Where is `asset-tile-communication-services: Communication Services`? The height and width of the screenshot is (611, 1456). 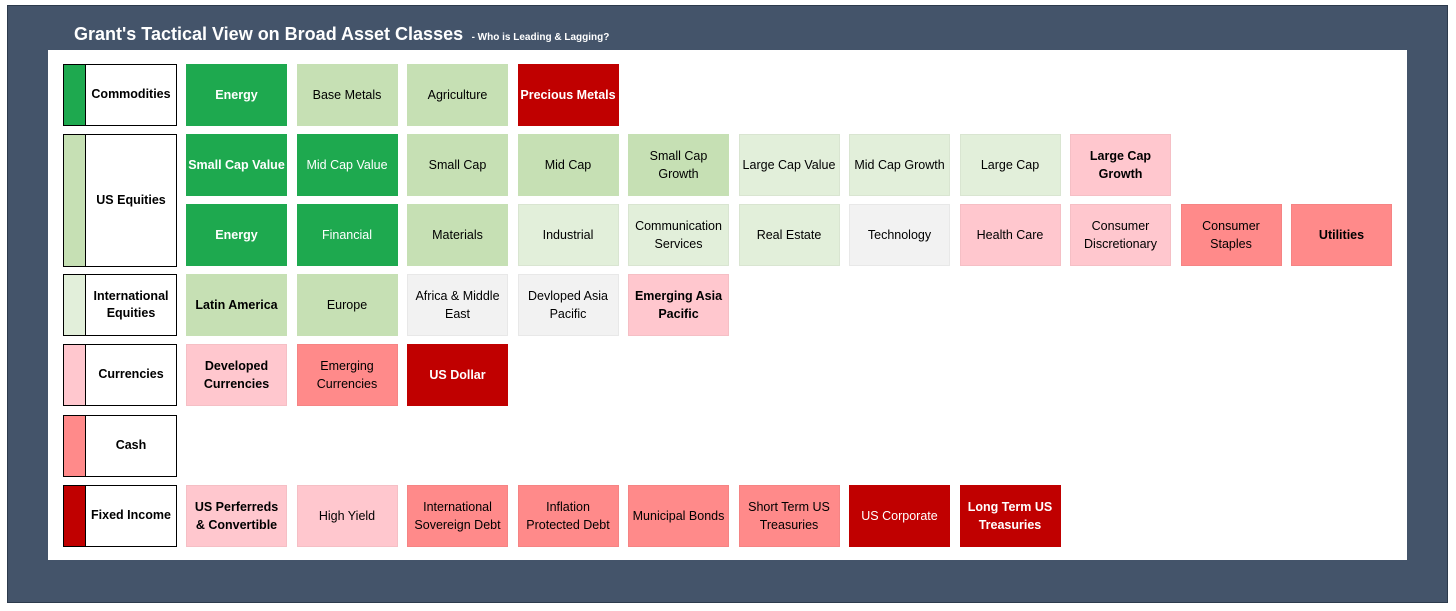 asset-tile-communication-services: Communication Services is located at coordinates (678, 235).